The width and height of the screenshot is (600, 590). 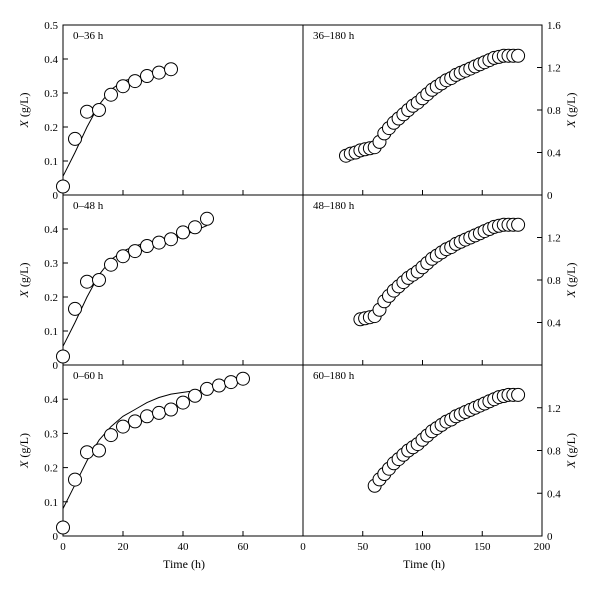 I want to click on y-tick-label-left-1: 0.1, so click(x=51, y=162).